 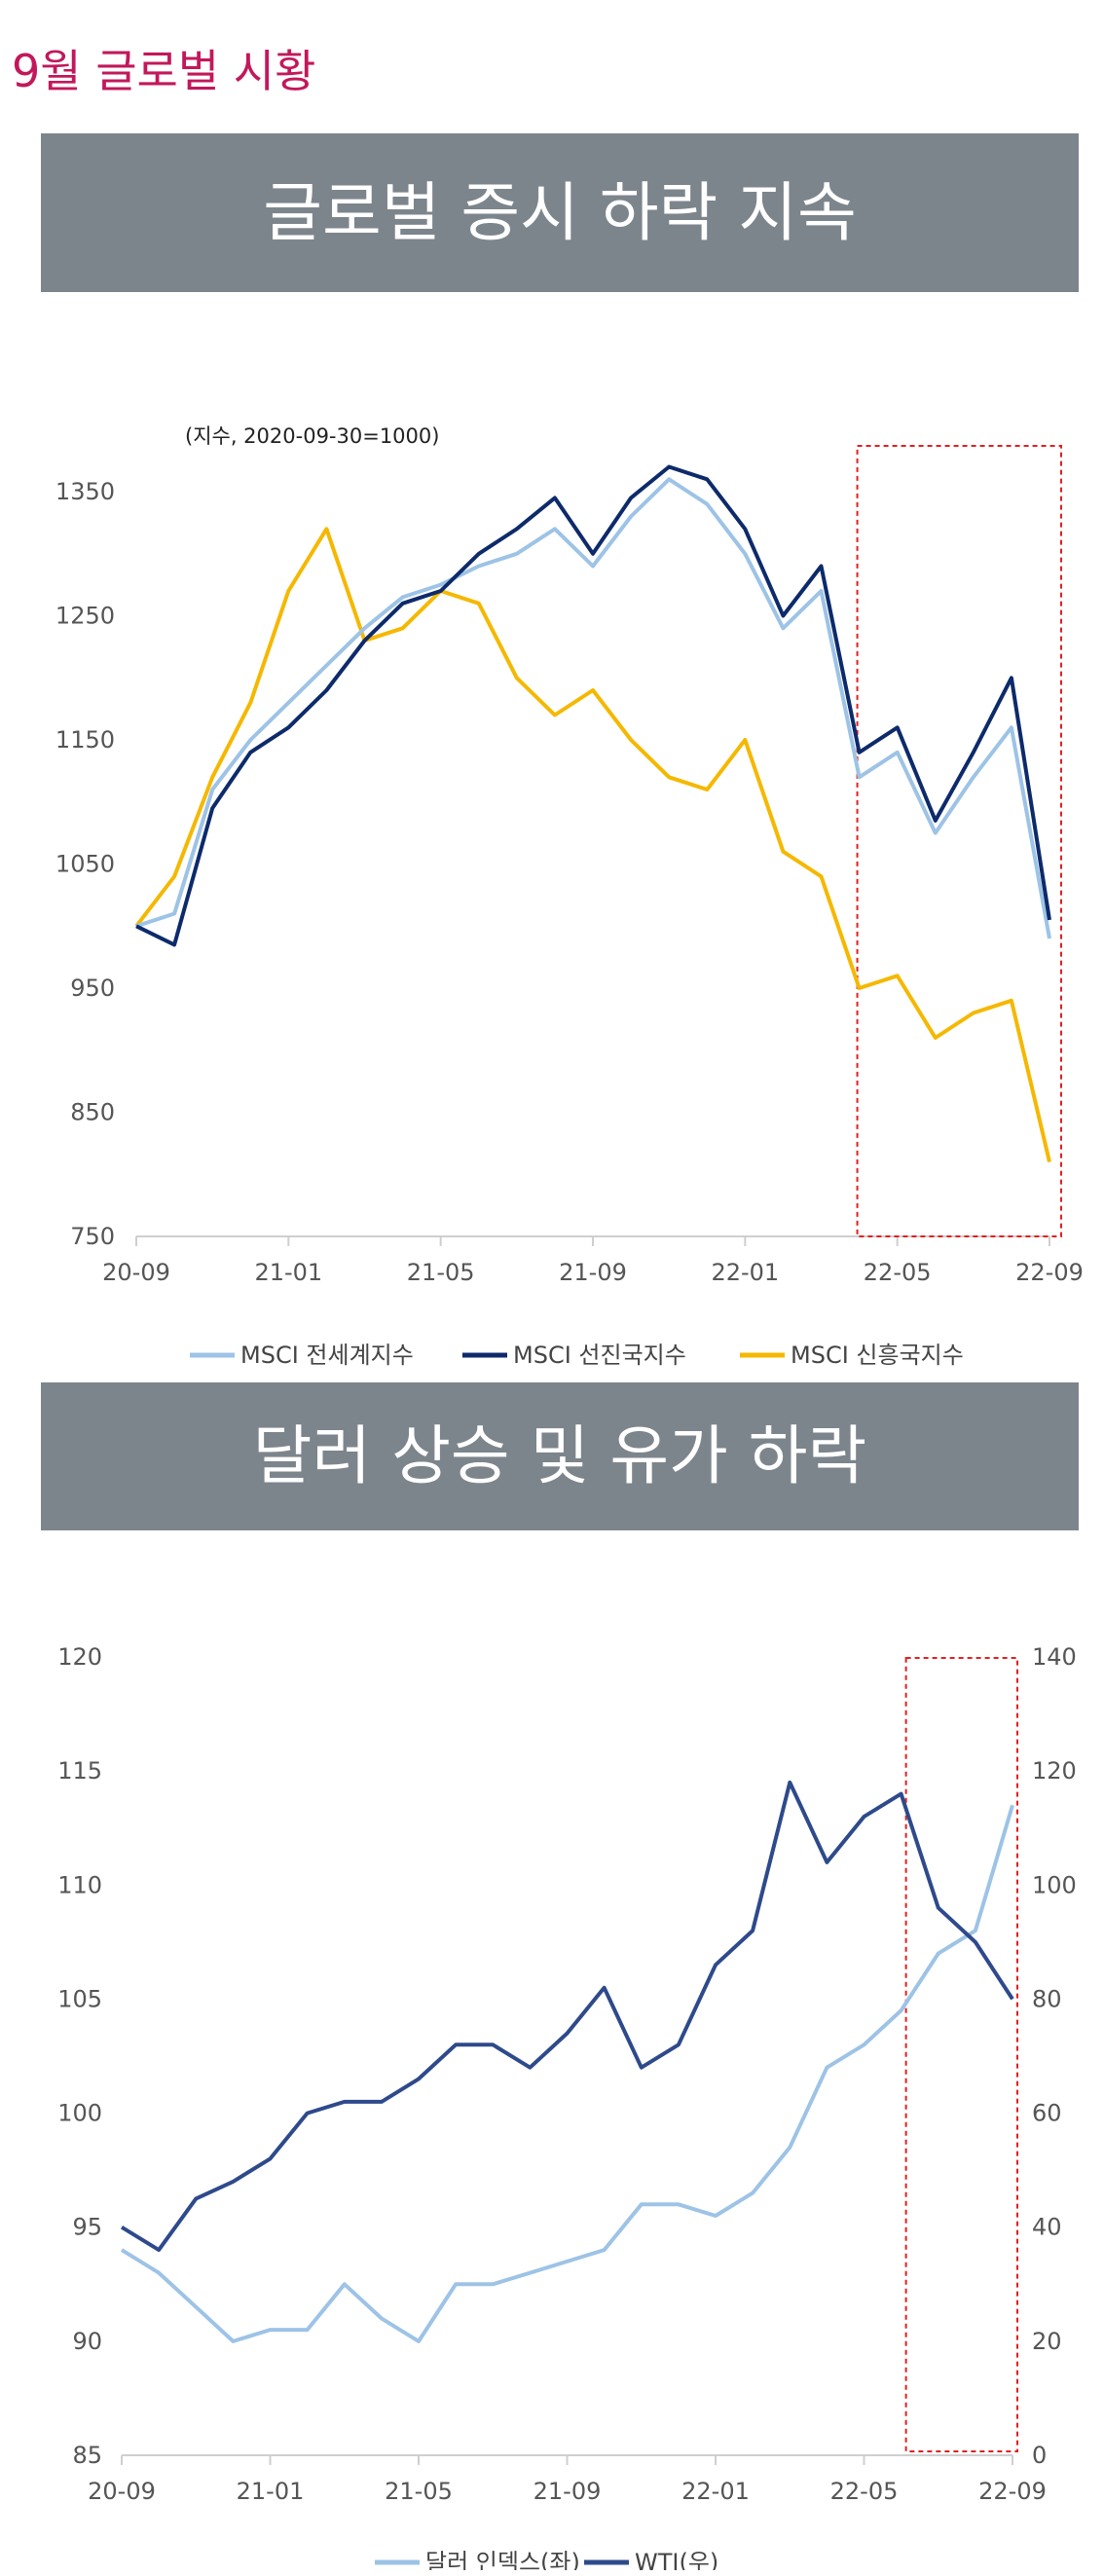 What do you see at coordinates (92, 988) in the screenshot?
I see `y-tick-label: 950` at bounding box center [92, 988].